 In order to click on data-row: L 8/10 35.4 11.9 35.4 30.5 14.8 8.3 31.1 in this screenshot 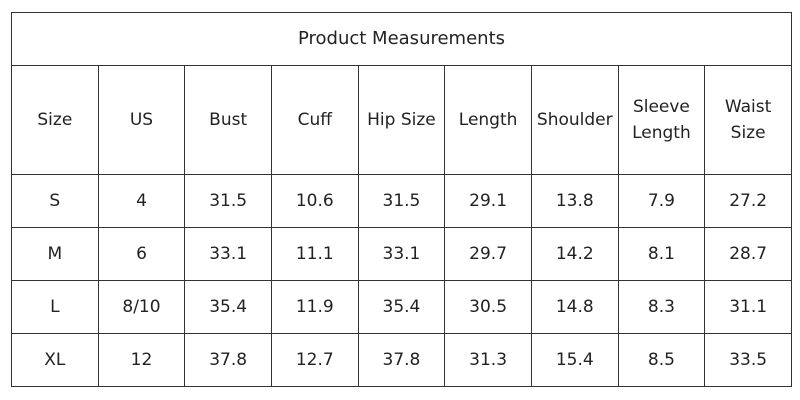, I will do `click(401, 307)`.